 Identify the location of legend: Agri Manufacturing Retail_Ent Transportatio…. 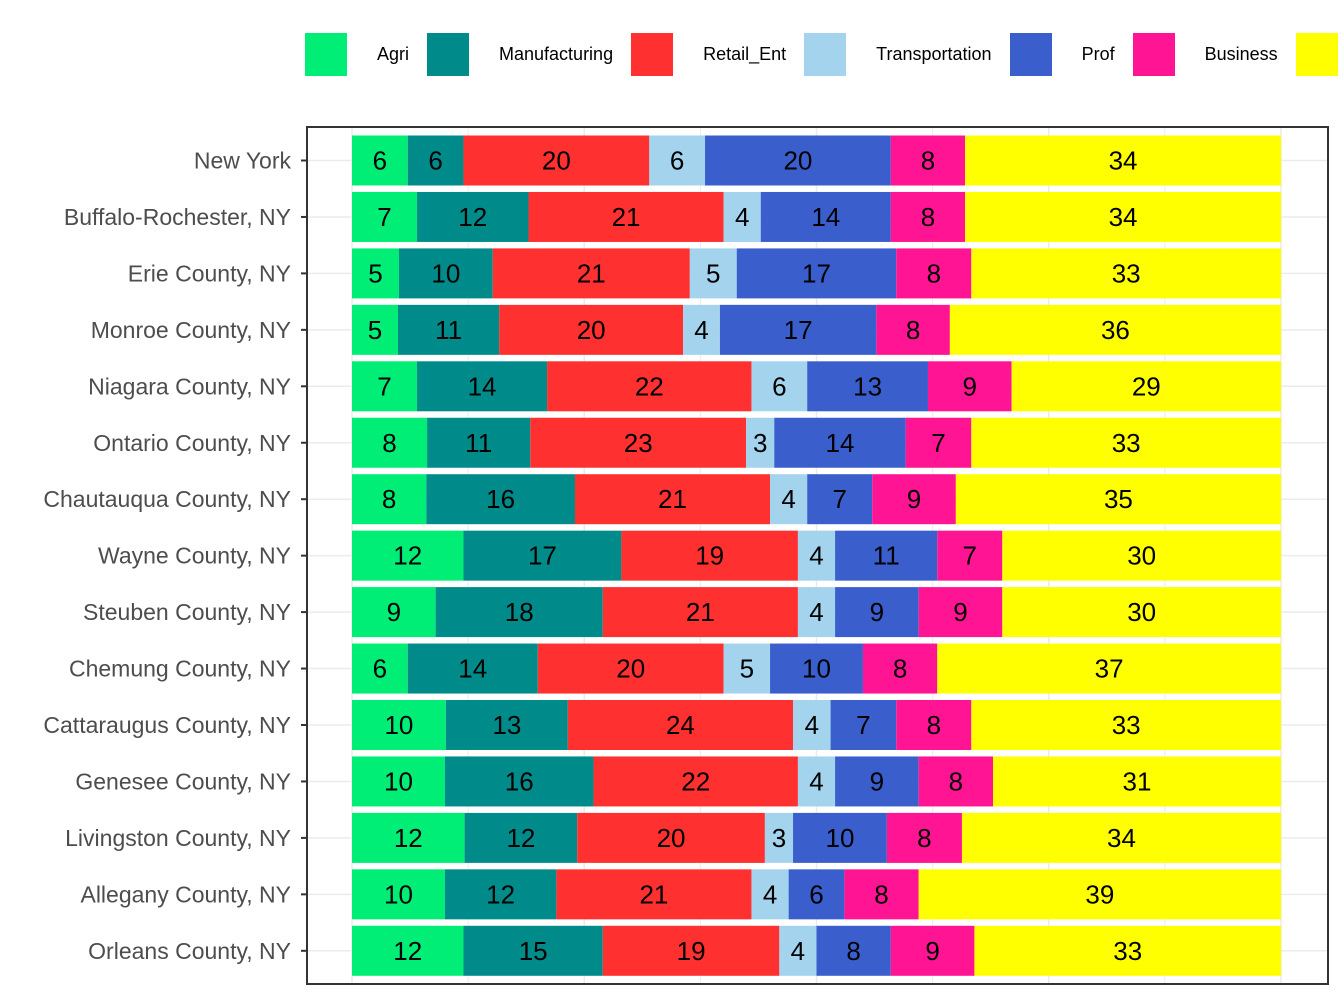
(824, 54).